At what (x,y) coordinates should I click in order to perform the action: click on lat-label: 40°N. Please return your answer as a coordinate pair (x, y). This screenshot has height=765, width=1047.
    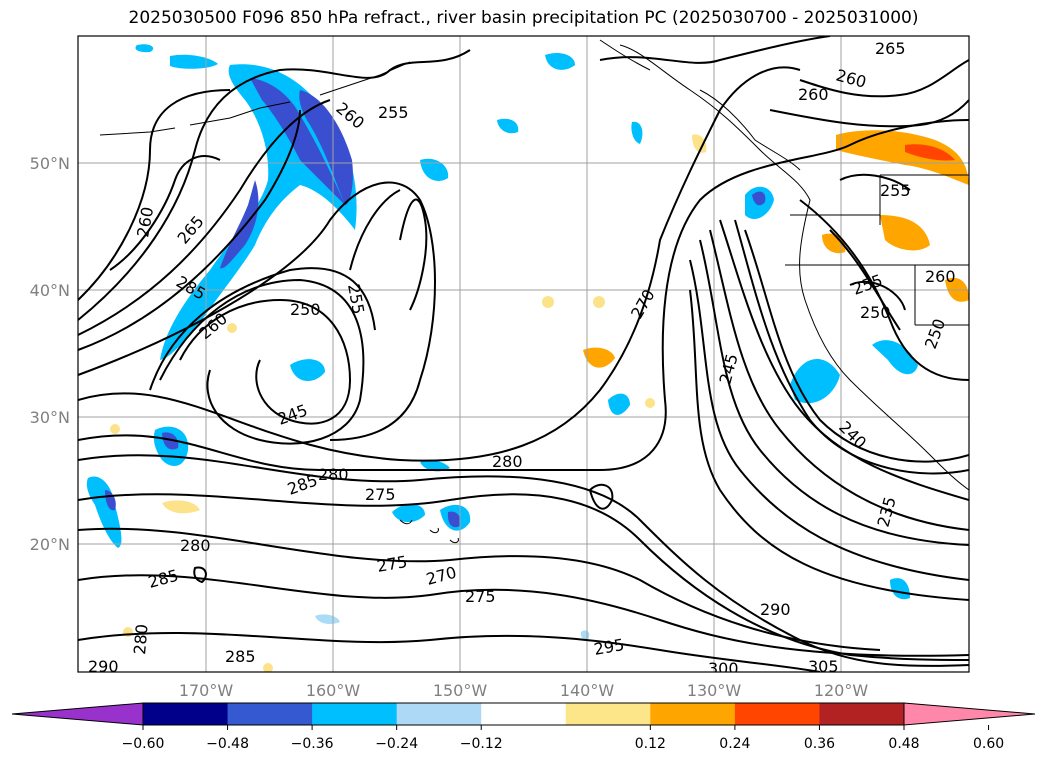
    Looking at the image, I should click on (50, 290).